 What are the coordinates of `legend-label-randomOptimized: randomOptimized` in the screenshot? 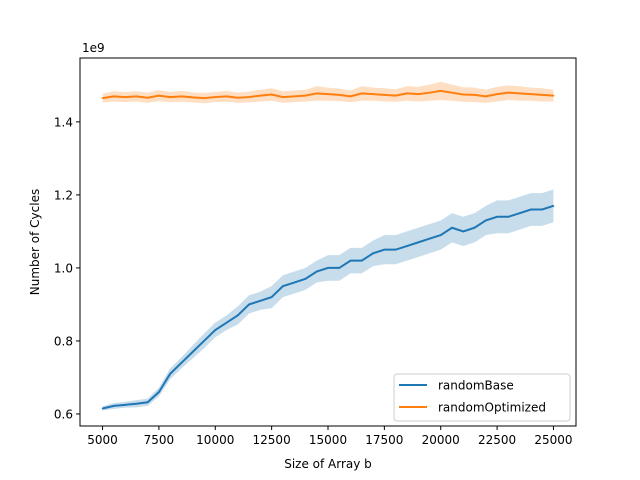 It's located at (492, 408).